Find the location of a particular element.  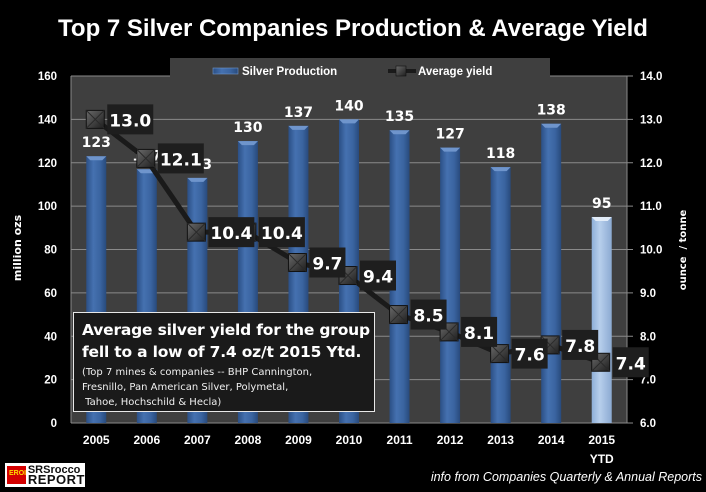

left-tick-label: 20 is located at coordinates (50, 381).